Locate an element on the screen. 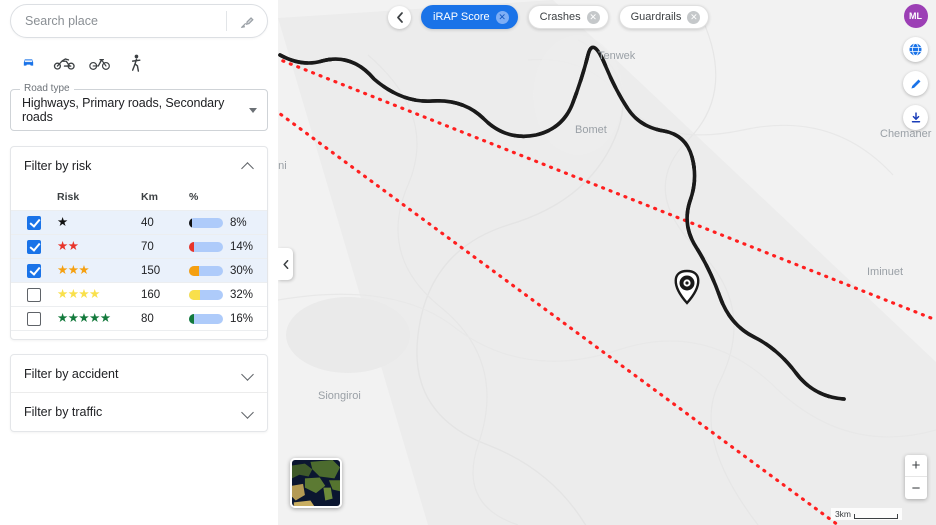  search-input is located at coordinates (118, 21).